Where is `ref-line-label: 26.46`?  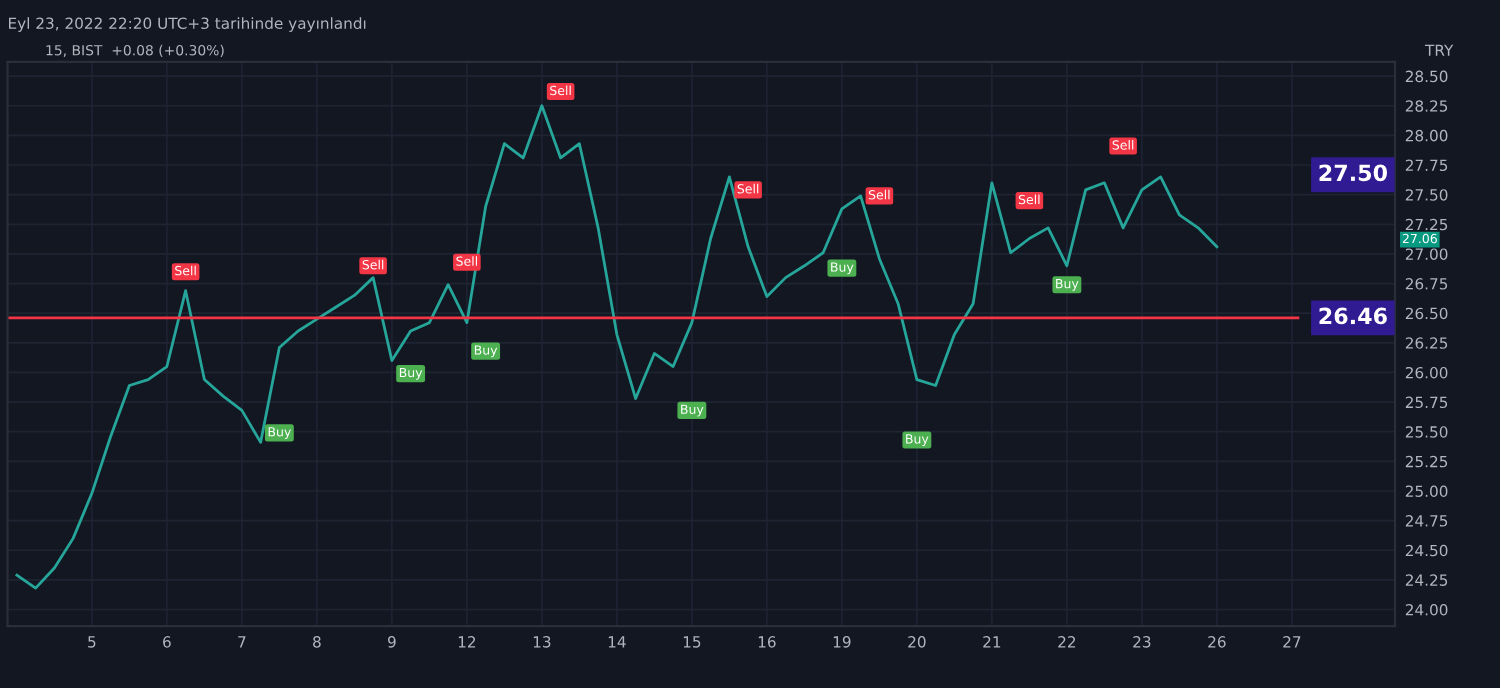 ref-line-label: 26.46 is located at coordinates (1353, 316).